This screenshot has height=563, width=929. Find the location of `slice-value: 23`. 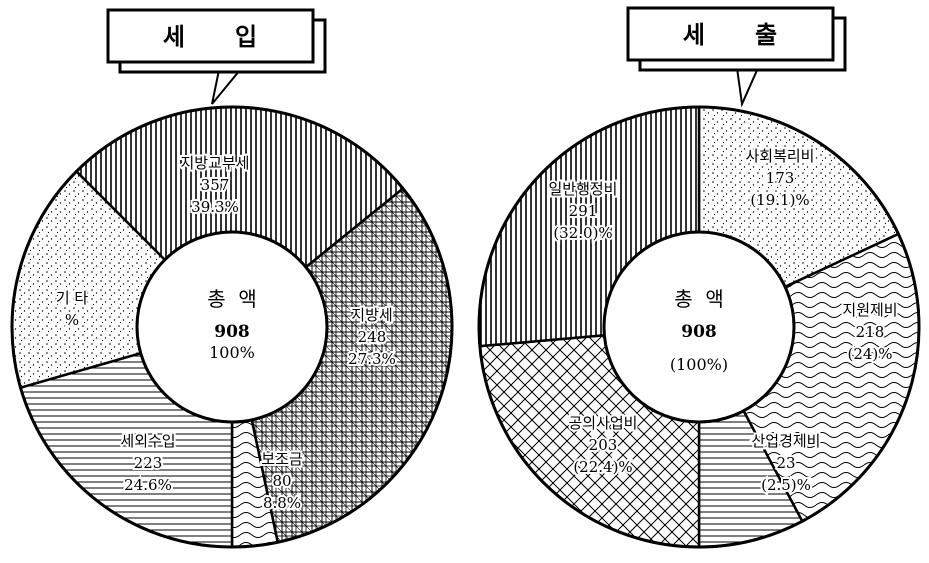

slice-value: 23 is located at coordinates (785, 463).